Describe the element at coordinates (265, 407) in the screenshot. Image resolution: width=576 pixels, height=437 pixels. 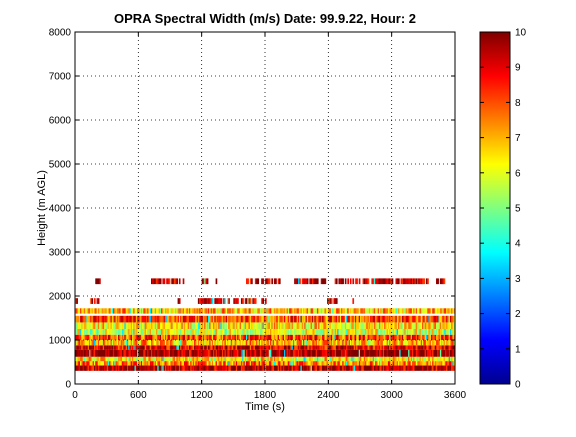
I see `x-axis-label: Time (s)` at that location.